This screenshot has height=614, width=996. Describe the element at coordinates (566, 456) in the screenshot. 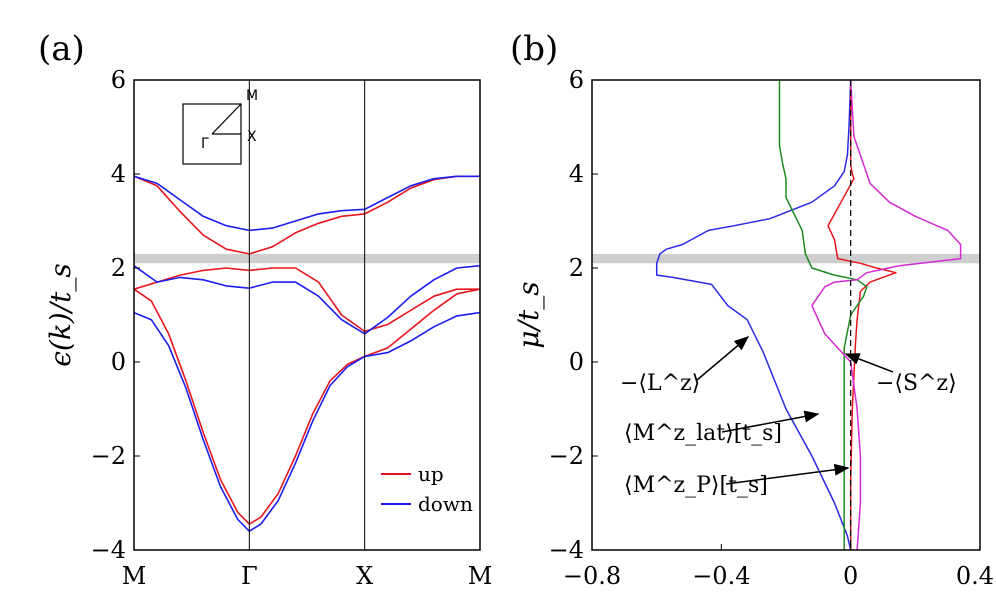

I see `panel-b-ytick-label: −2` at that location.